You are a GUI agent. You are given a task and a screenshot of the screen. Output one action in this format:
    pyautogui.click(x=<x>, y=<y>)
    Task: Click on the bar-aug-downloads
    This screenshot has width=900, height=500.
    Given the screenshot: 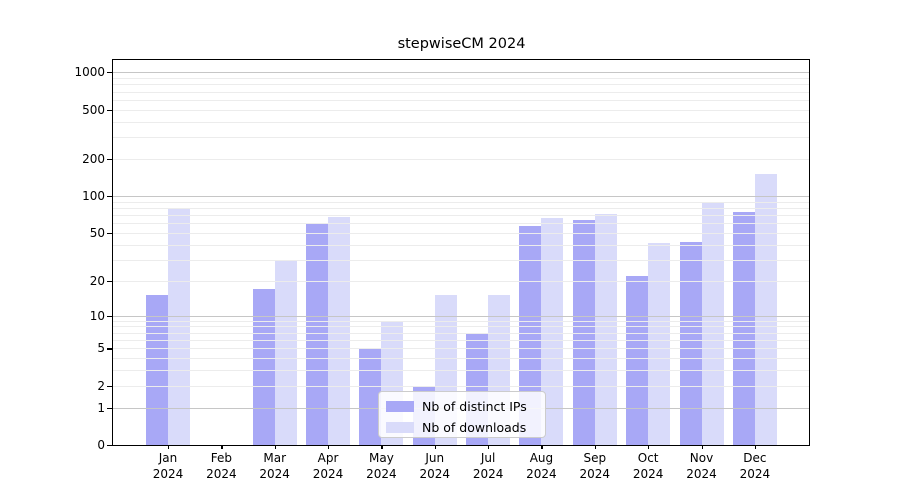 What is the action you would take?
    pyautogui.click(x=552, y=331)
    